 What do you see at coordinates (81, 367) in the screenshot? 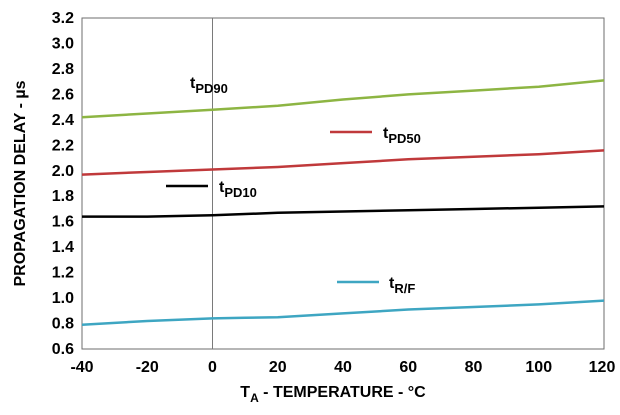
I see `x-tick-label: -40` at bounding box center [81, 367].